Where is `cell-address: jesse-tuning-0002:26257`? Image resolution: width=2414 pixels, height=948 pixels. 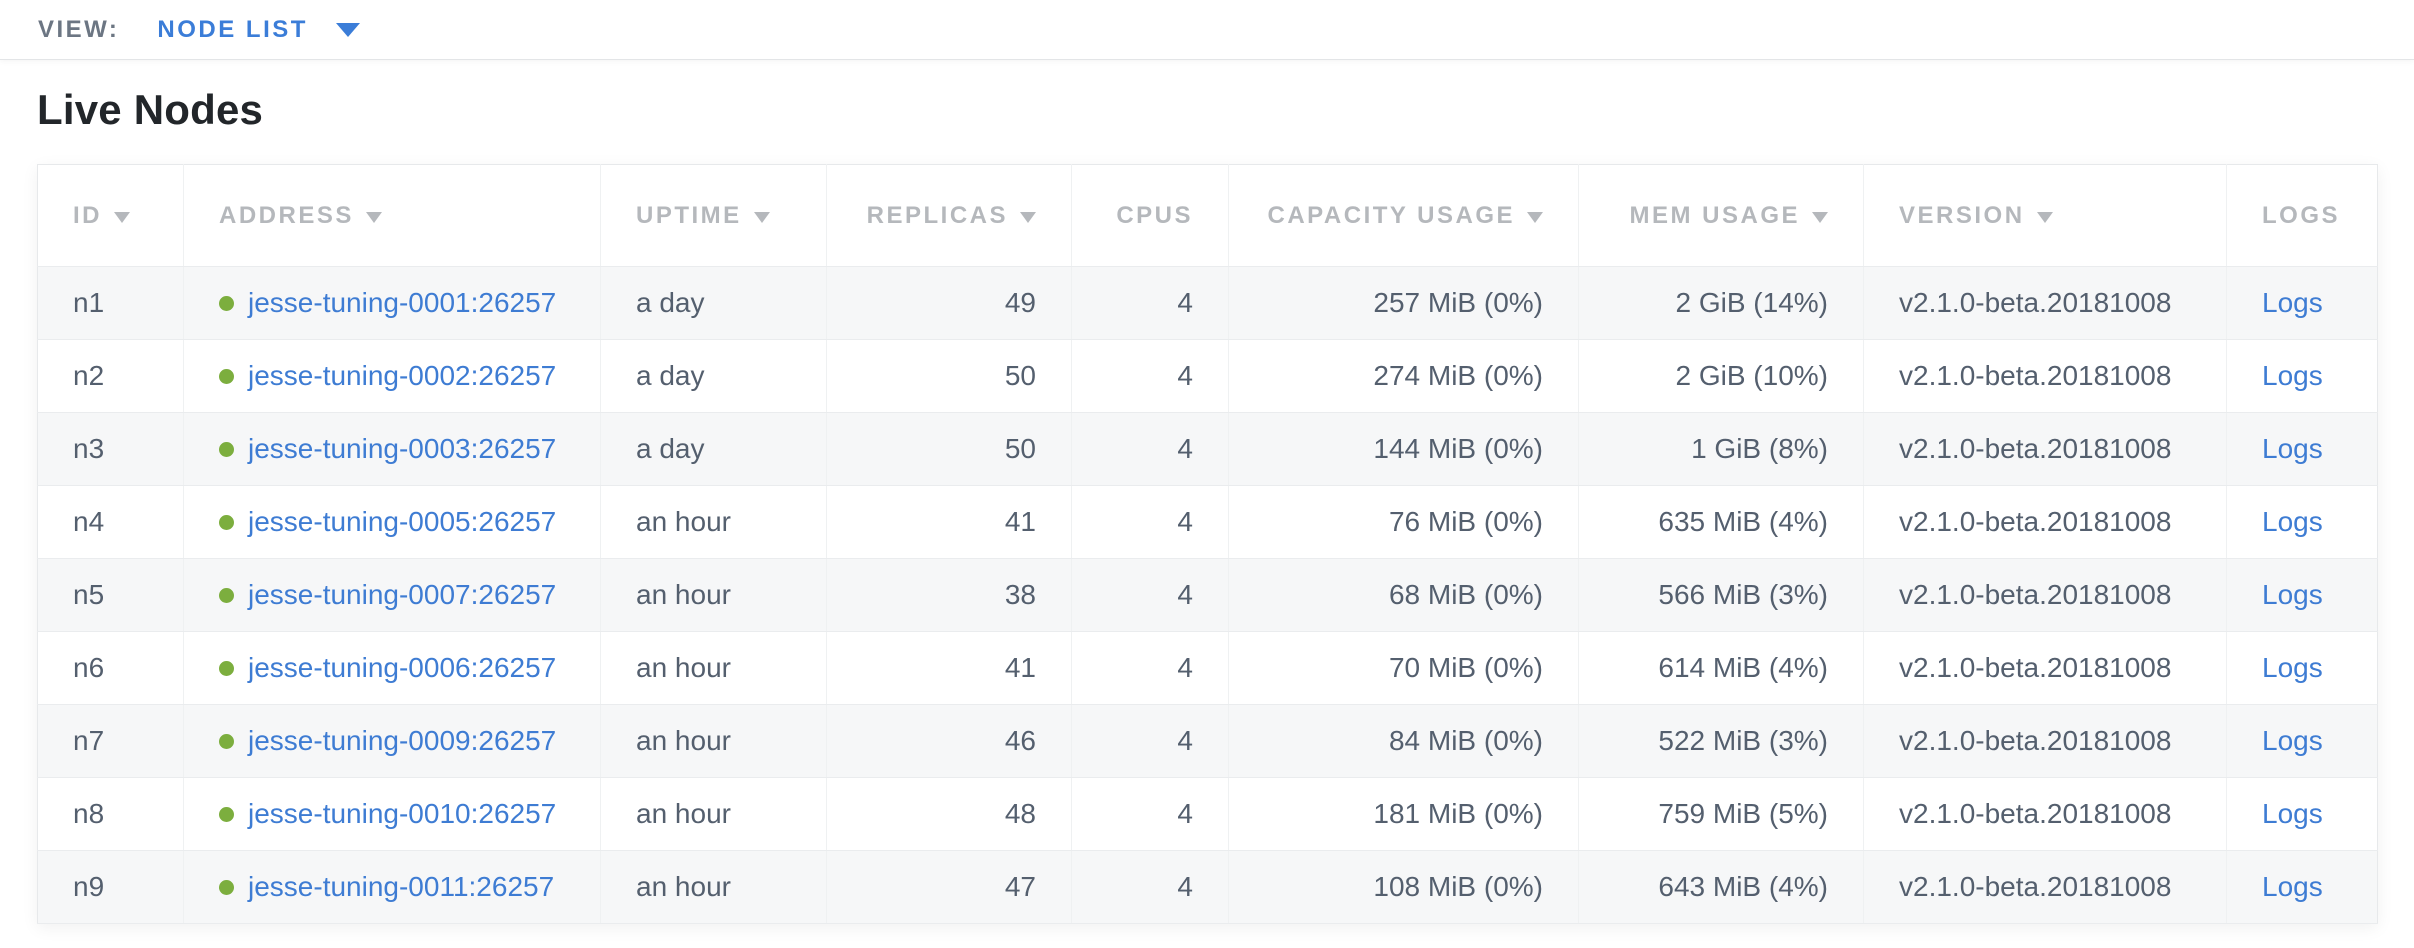 cell-address: jesse-tuning-0002:26257 is located at coordinates (392, 376).